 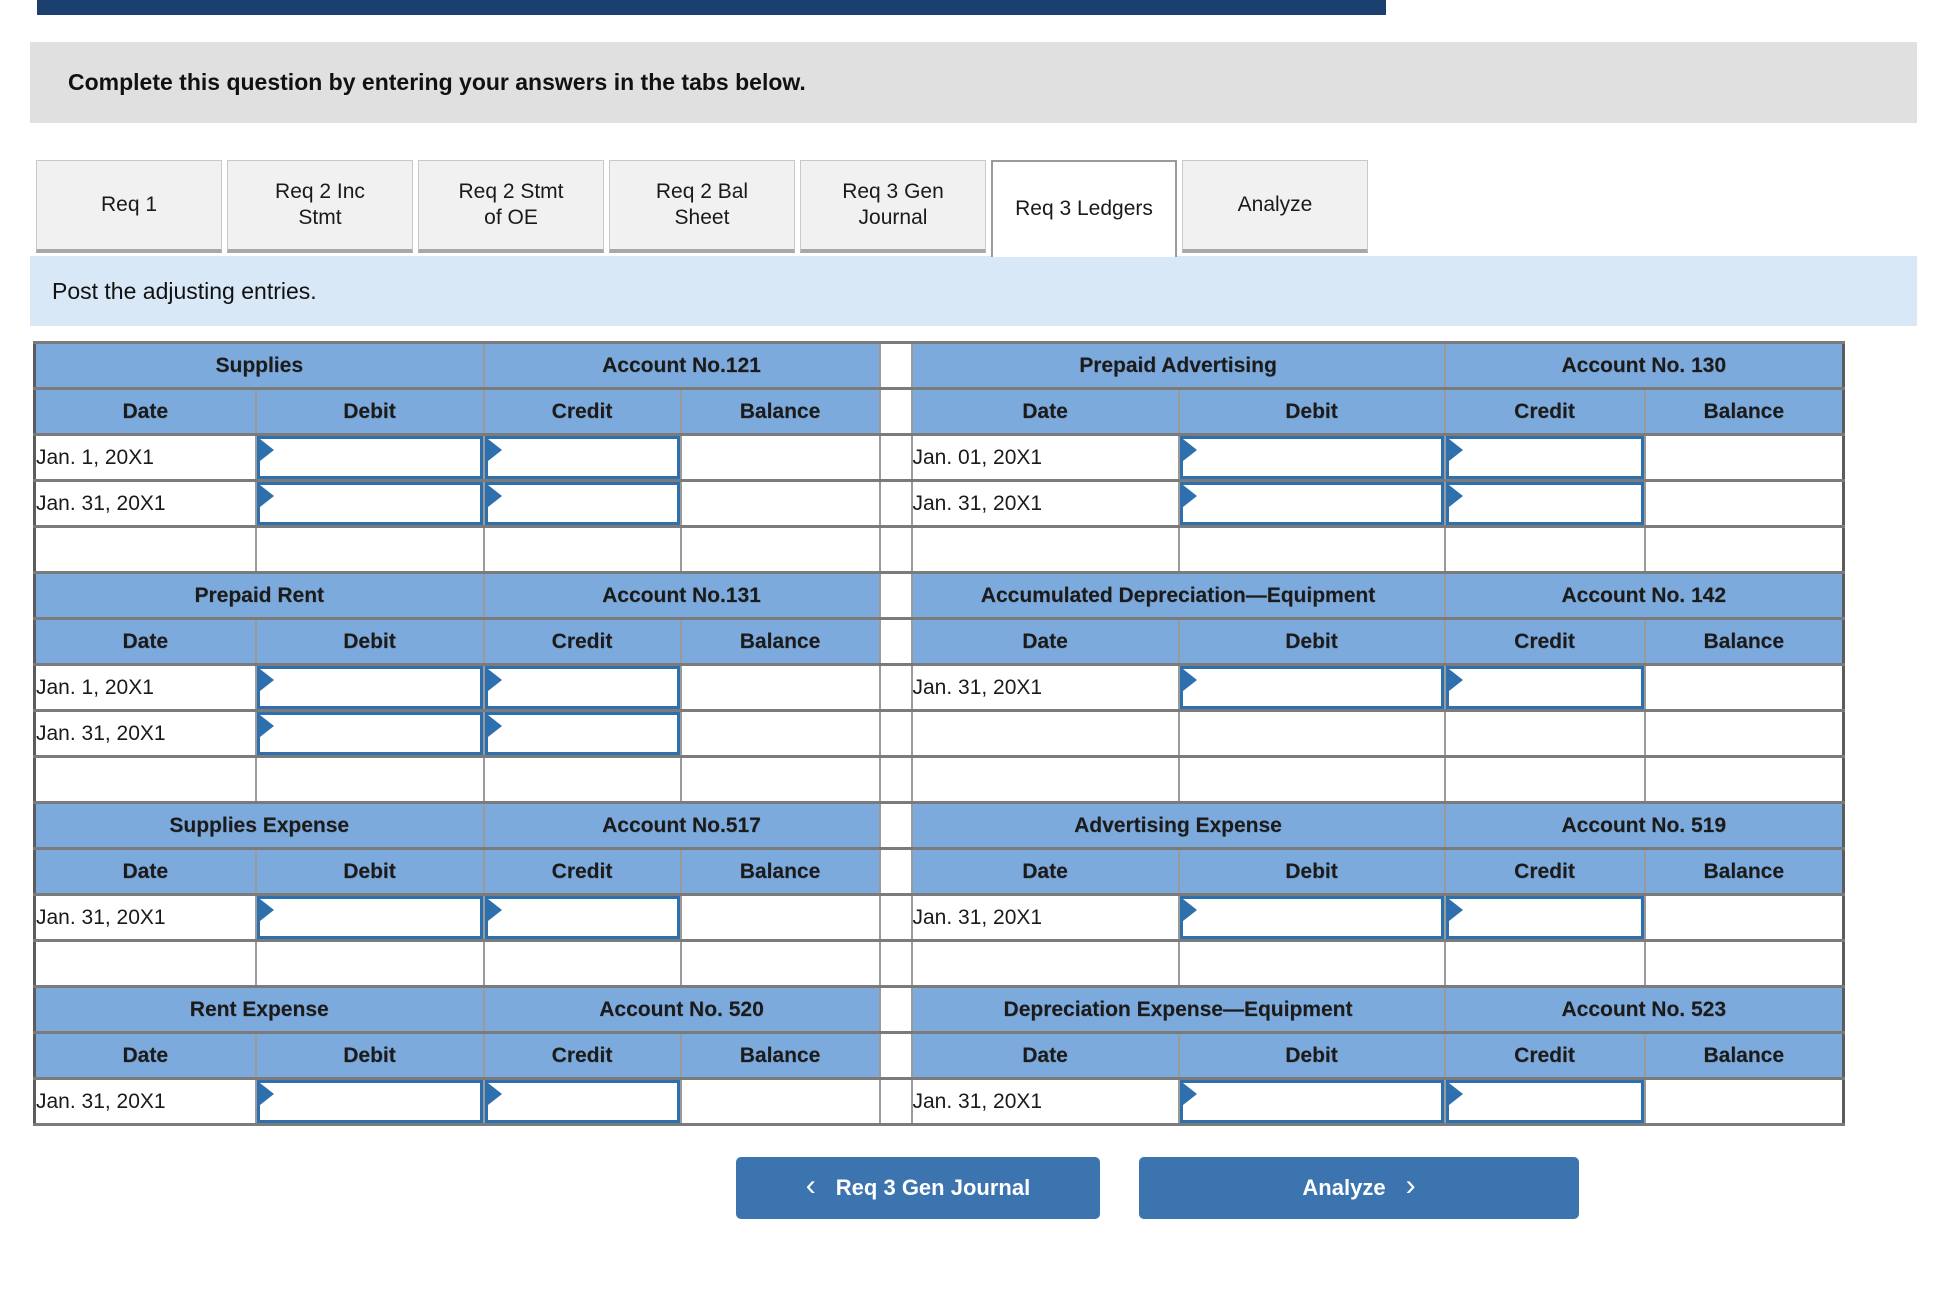 I want to click on top-accent-bar, so click(x=711, y=7).